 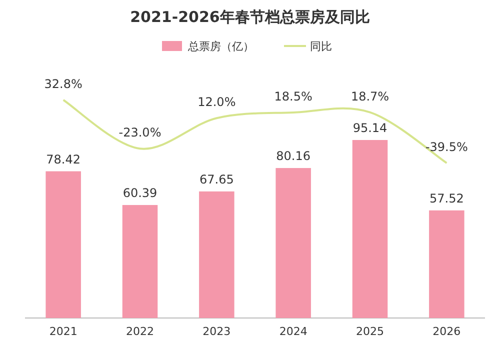 I want to click on data-label: 12.0%, so click(x=217, y=102).